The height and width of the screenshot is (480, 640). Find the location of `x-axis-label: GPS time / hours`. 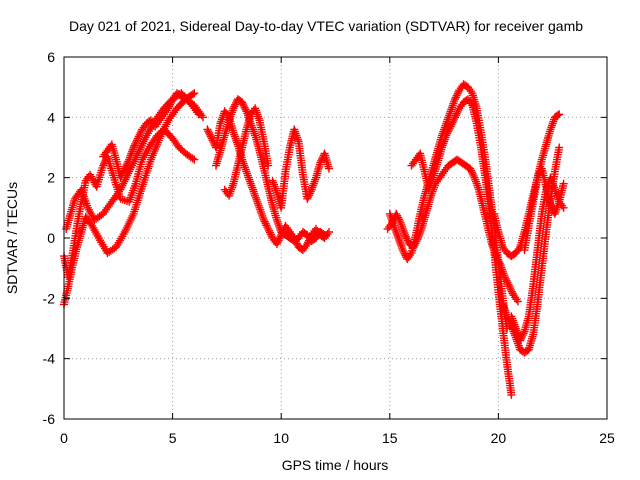

x-axis-label: GPS time / hours is located at coordinates (335, 465).